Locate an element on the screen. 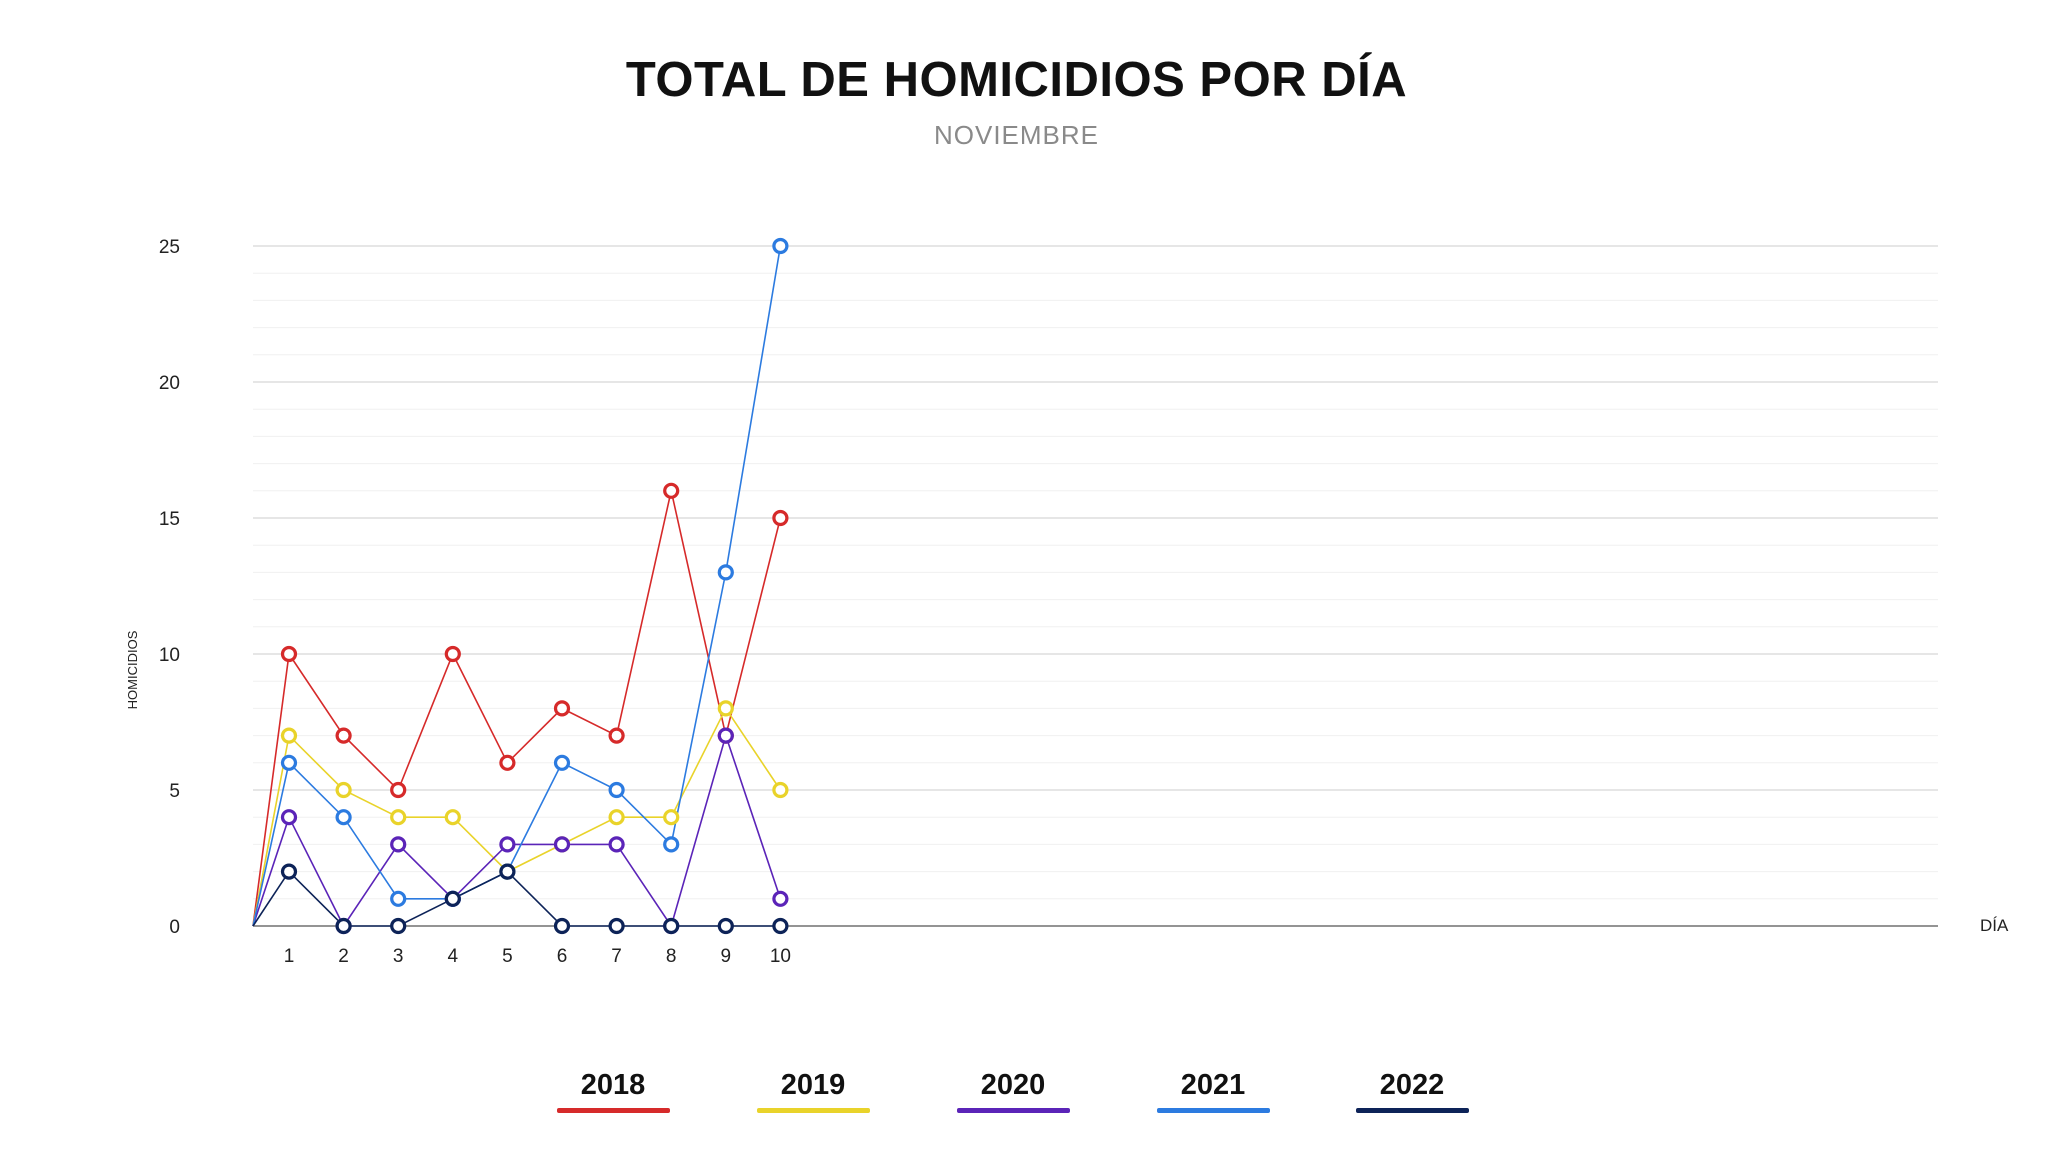  x-tick-label: 9 is located at coordinates (726, 956).